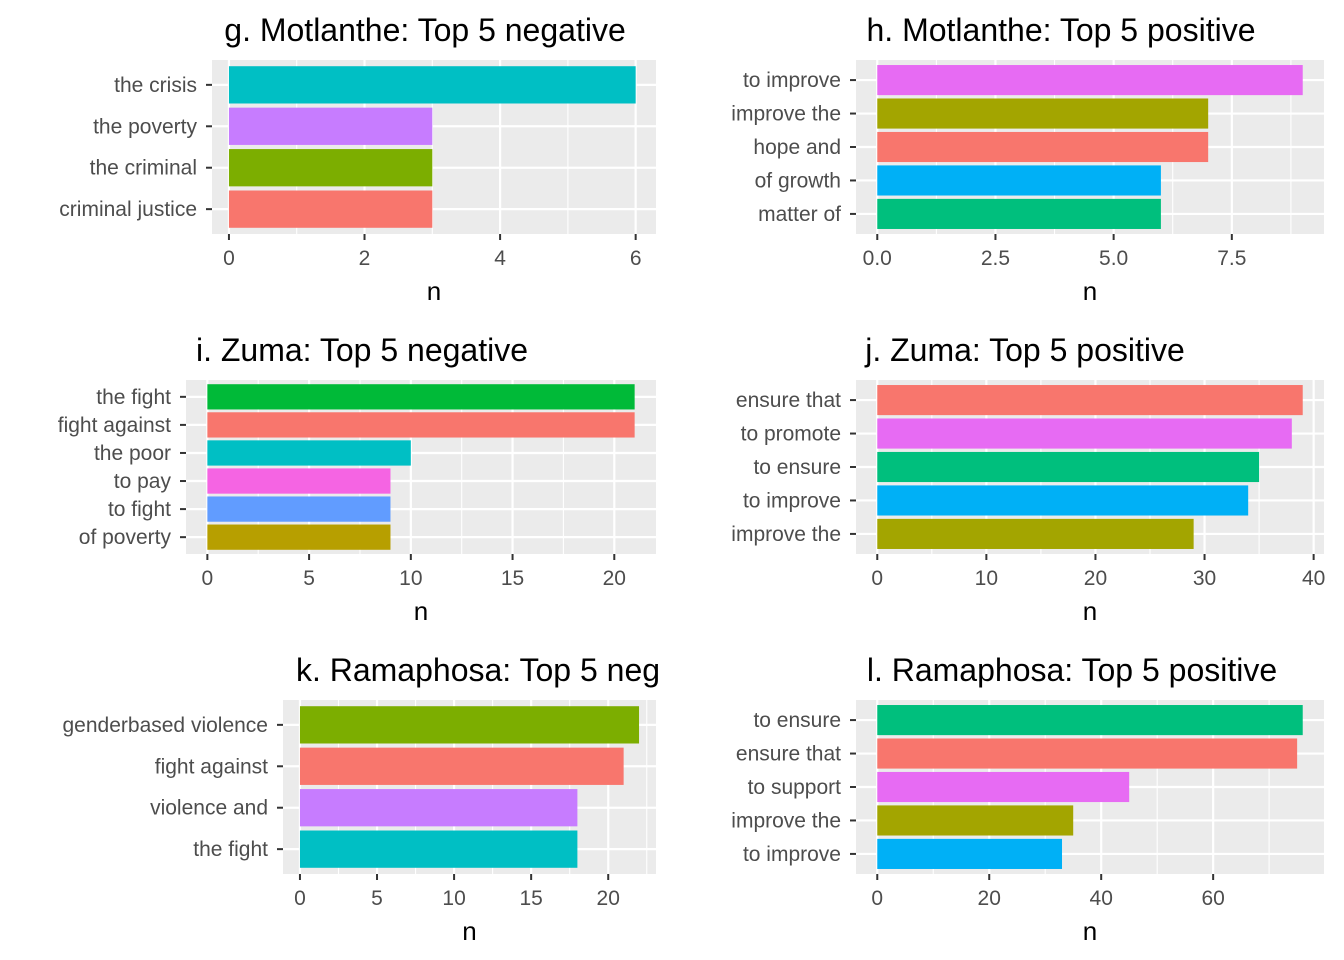 The image size is (1344, 960). What do you see at coordinates (798, 180) in the screenshot?
I see `category-label: of growth` at bounding box center [798, 180].